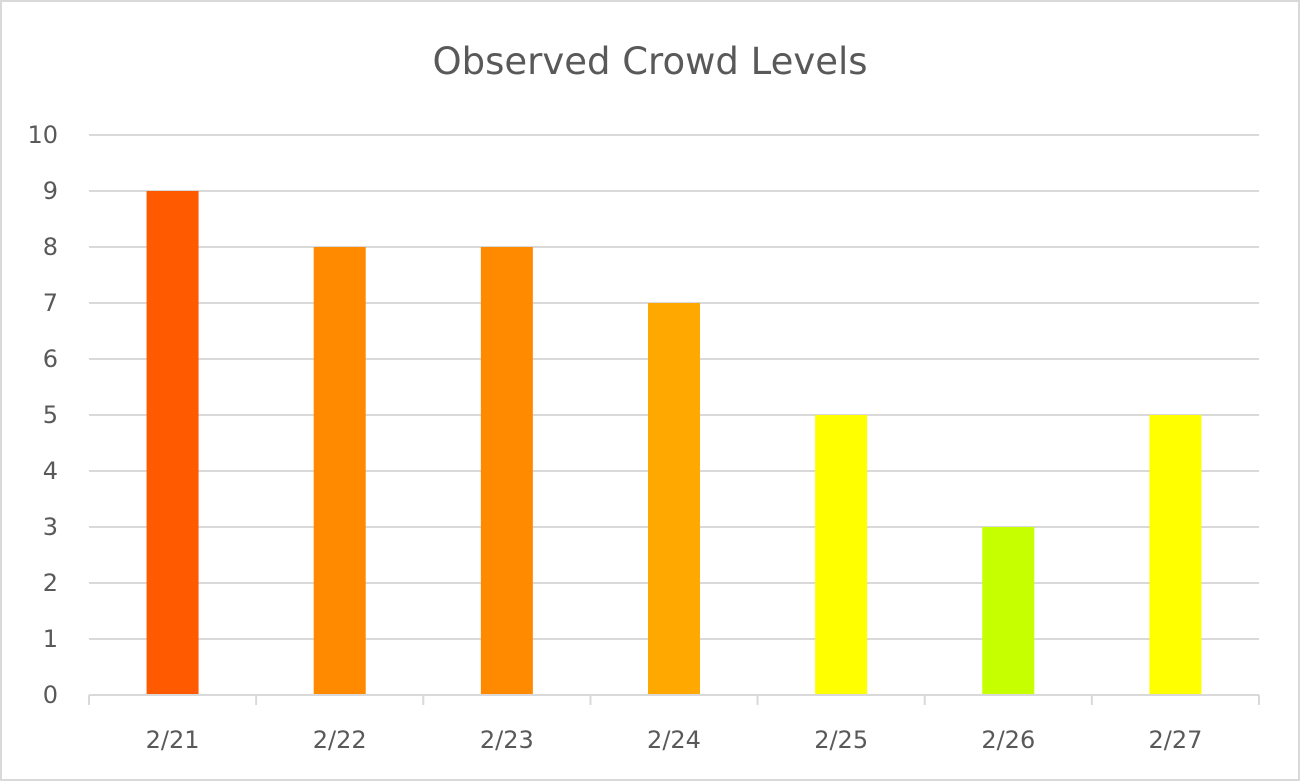 The image size is (1300, 781). I want to click on x-axis-ticks: 2/21 2/22 2/23 2/24 2/25 2/26 2/27, so click(674, 740).